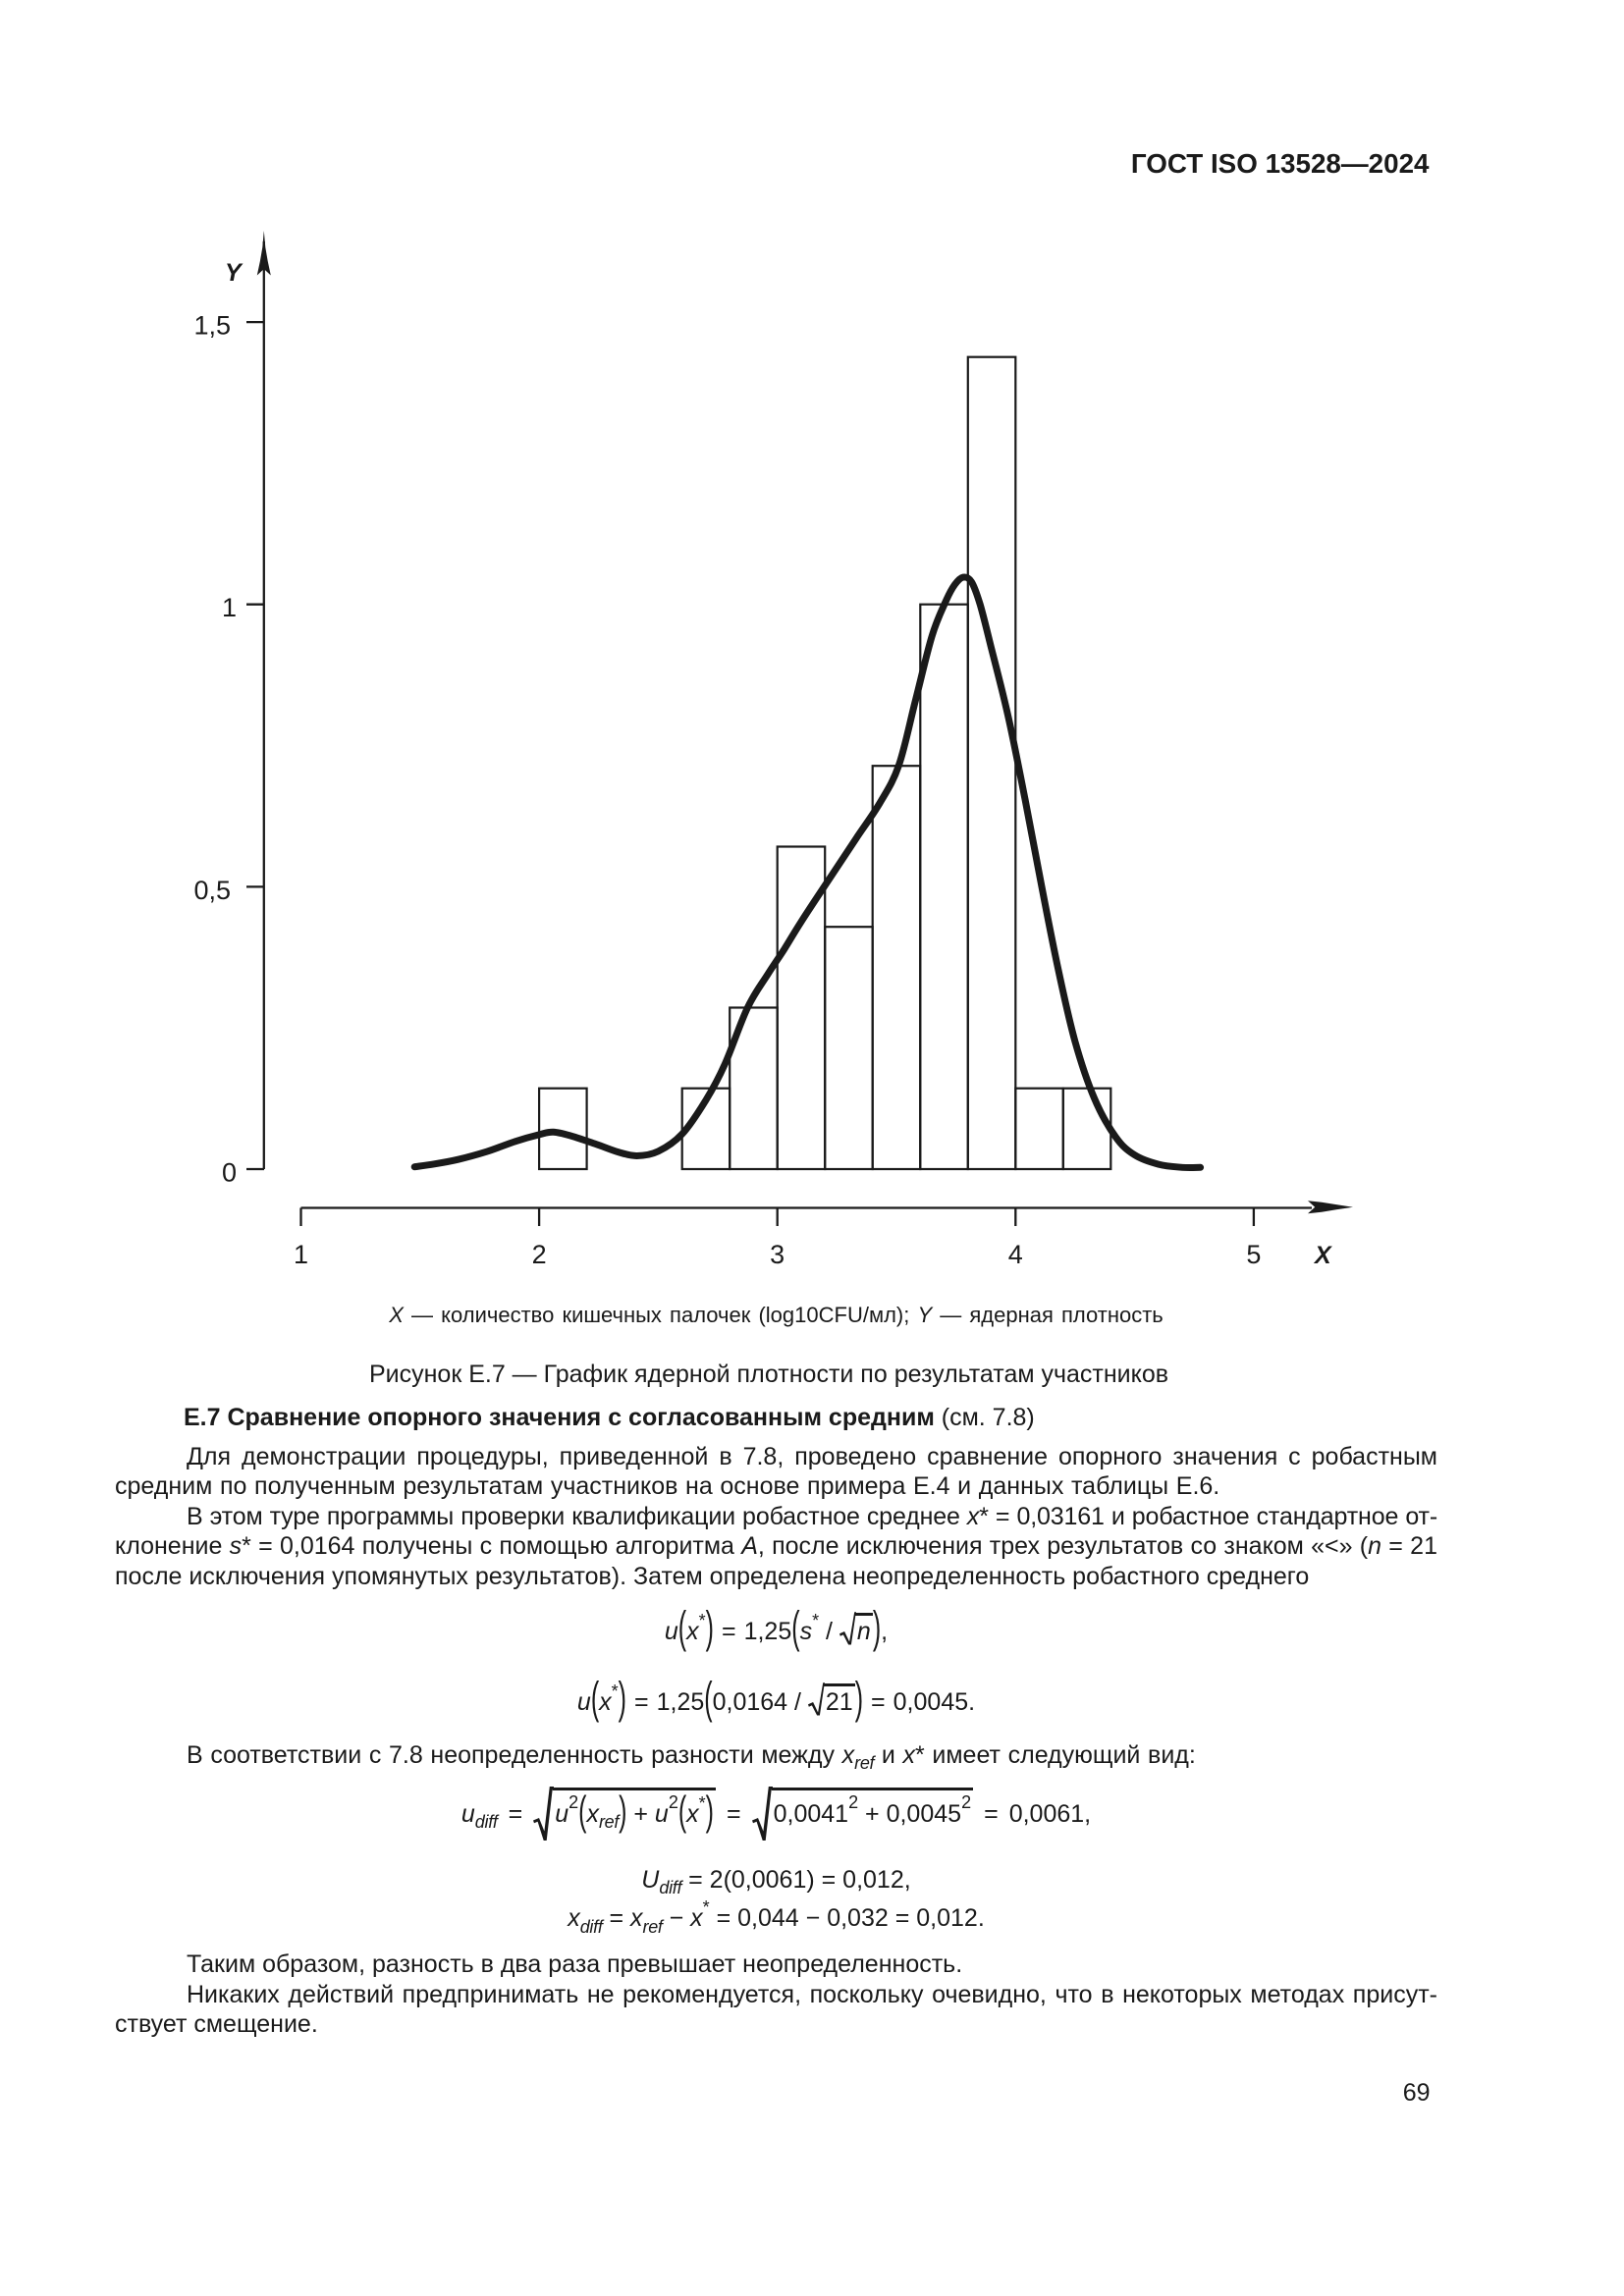  I want to click on svg-text: X, so click(1322, 1255).